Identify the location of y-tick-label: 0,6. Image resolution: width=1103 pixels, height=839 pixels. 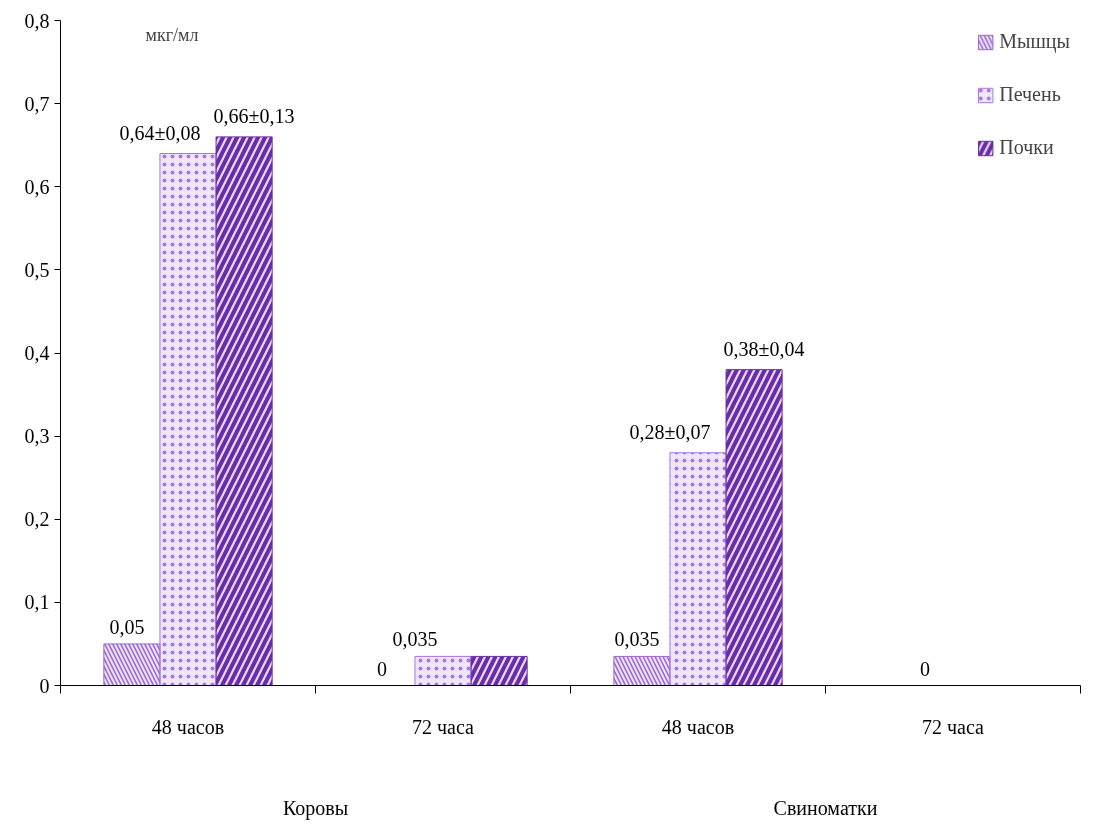
(37, 186).